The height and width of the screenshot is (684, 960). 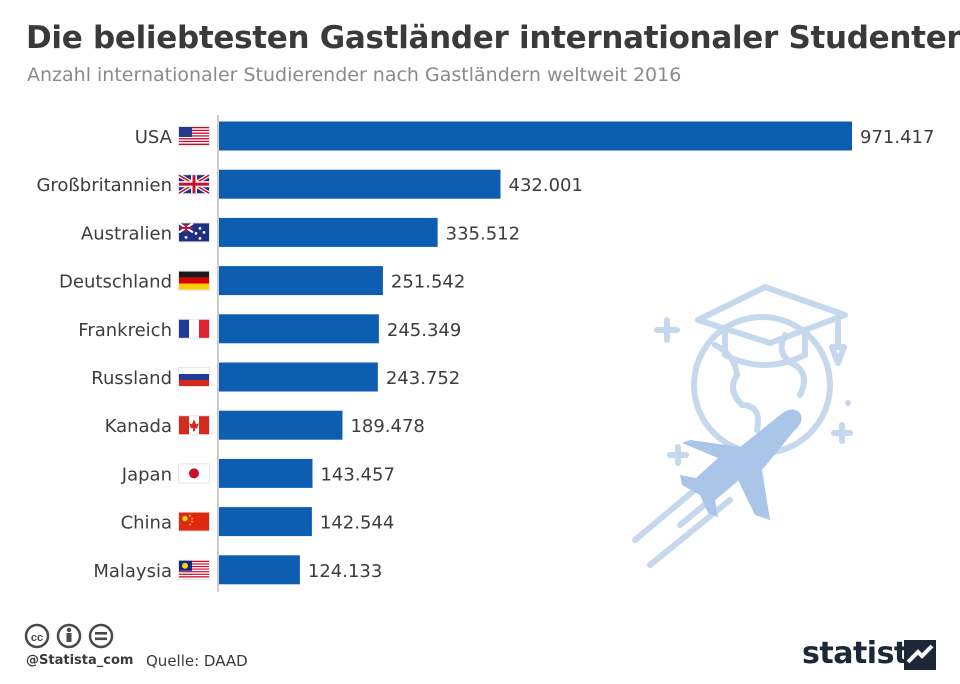 What do you see at coordinates (920, 655) in the screenshot?
I see `statista-logo-icon` at bounding box center [920, 655].